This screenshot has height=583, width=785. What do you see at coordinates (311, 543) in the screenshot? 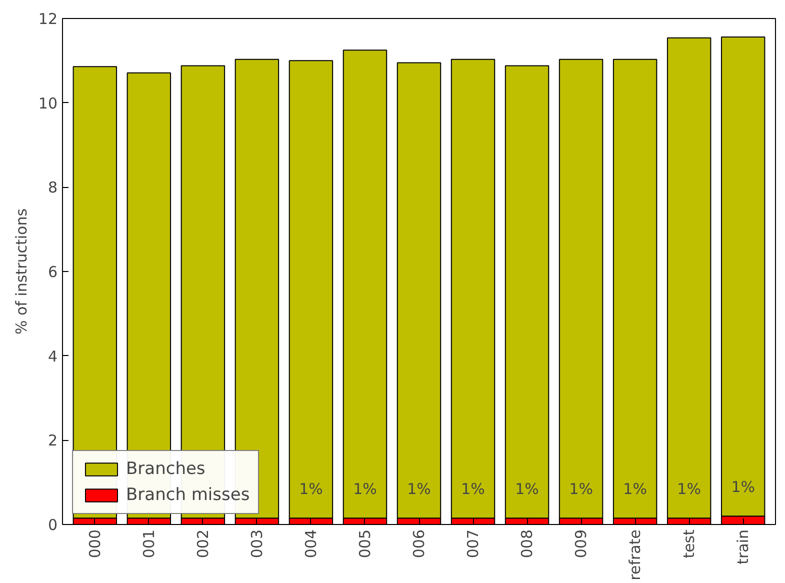
I see `x-tick-label: 004` at bounding box center [311, 543].